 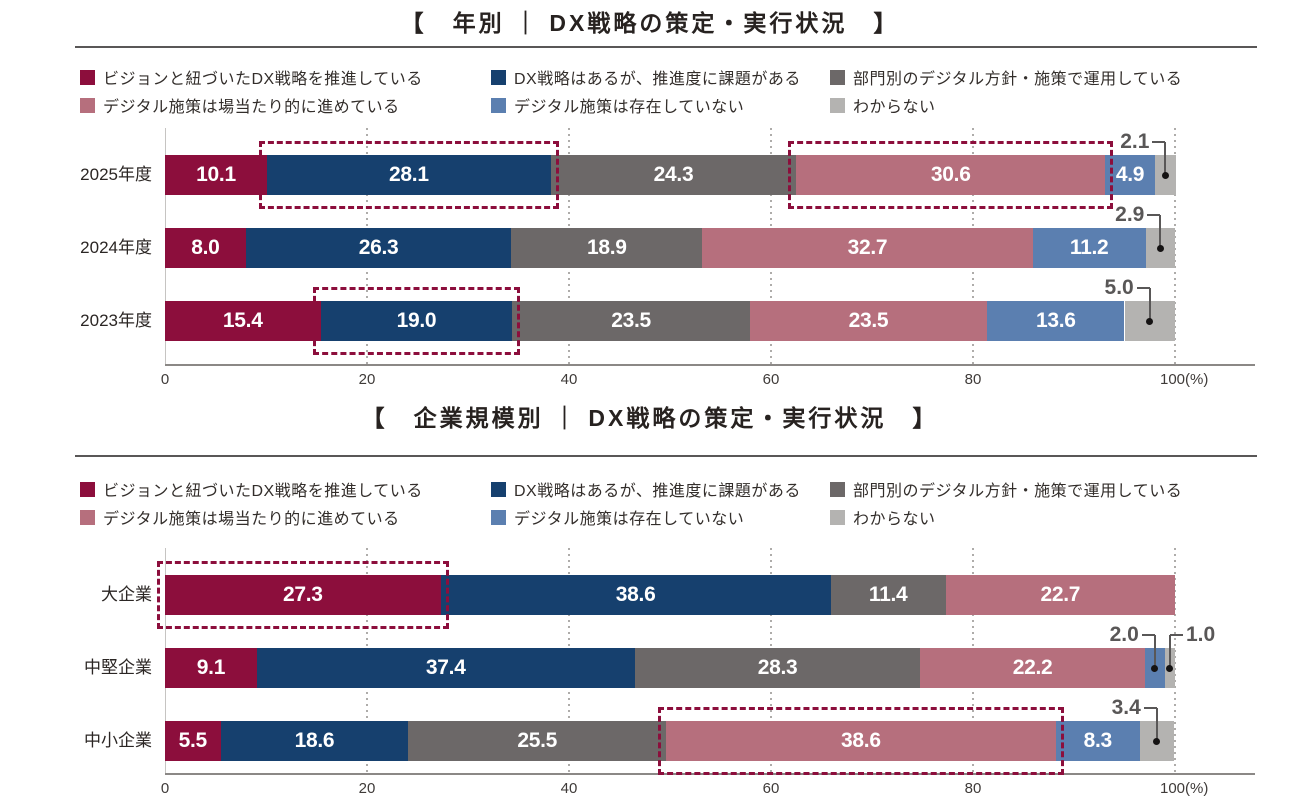 I want to click on bar-segment: 22.7, so click(x=1060, y=595).